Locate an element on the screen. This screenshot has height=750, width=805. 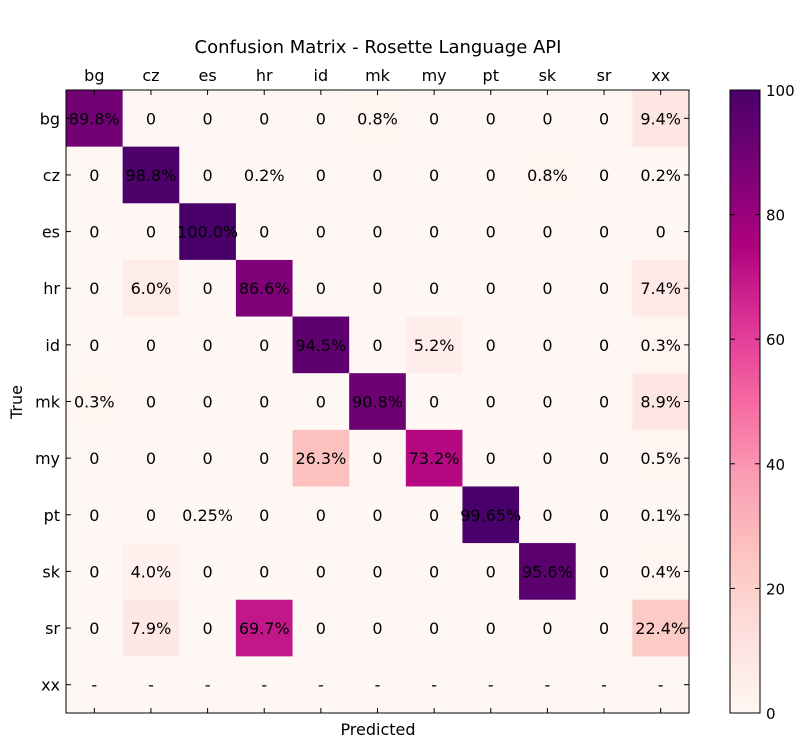
y-tick-label: id is located at coordinates (52, 345).